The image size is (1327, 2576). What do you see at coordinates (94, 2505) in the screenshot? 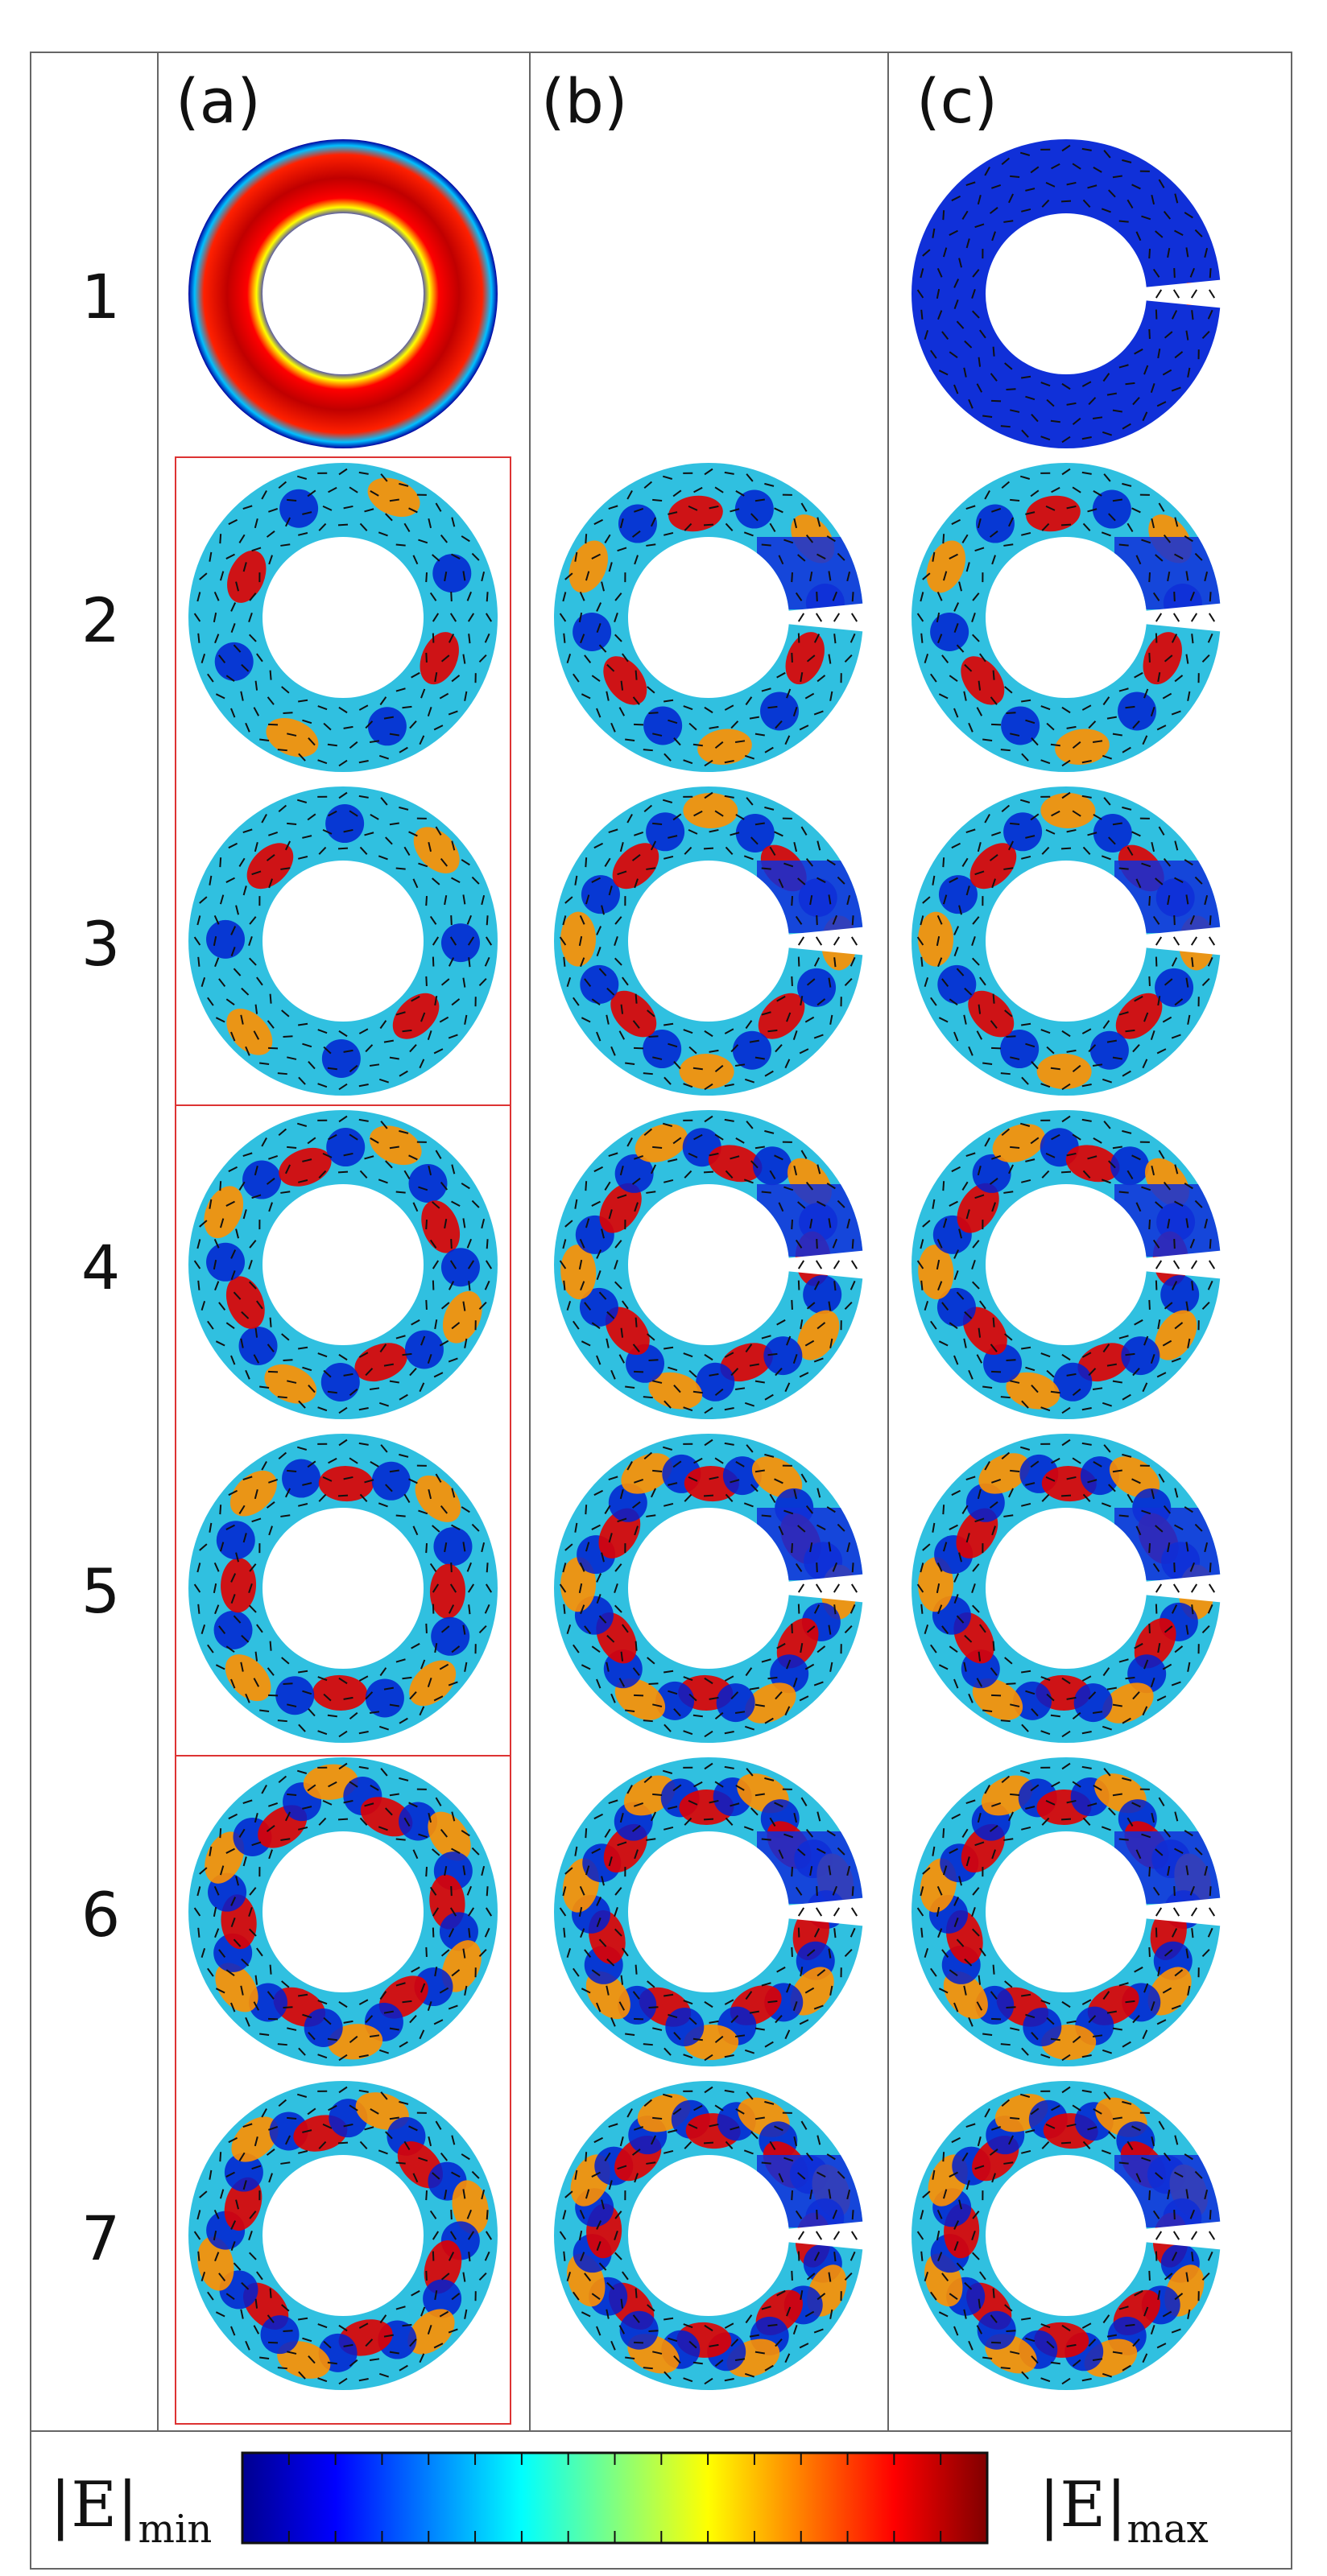
I see `colorbar-min-symbol: |E|` at bounding box center [94, 2505].